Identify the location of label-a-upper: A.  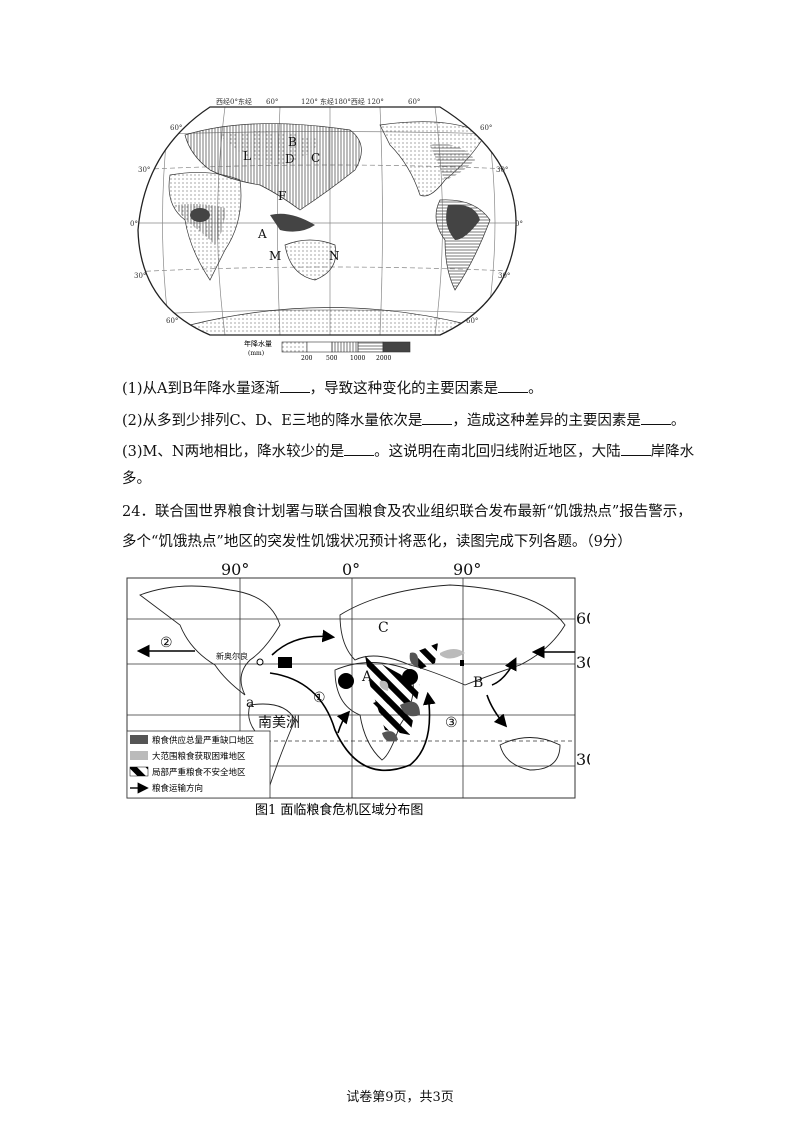
(367, 677).